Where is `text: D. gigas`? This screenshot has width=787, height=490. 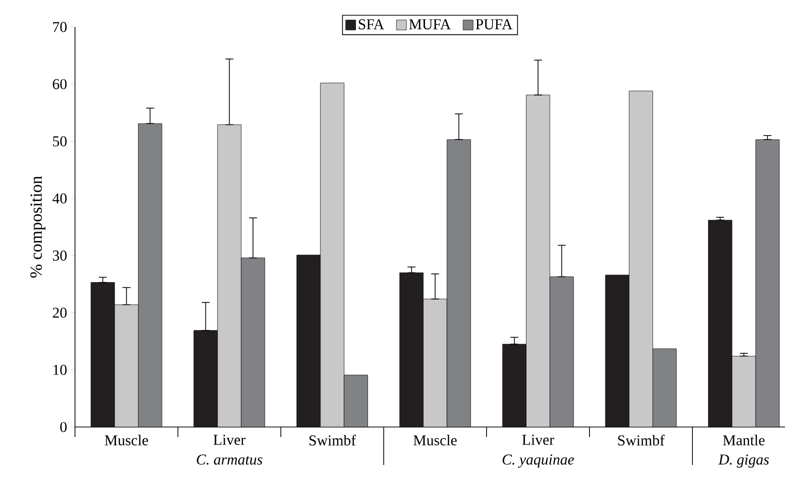 text: D. gigas is located at coordinates (743, 461).